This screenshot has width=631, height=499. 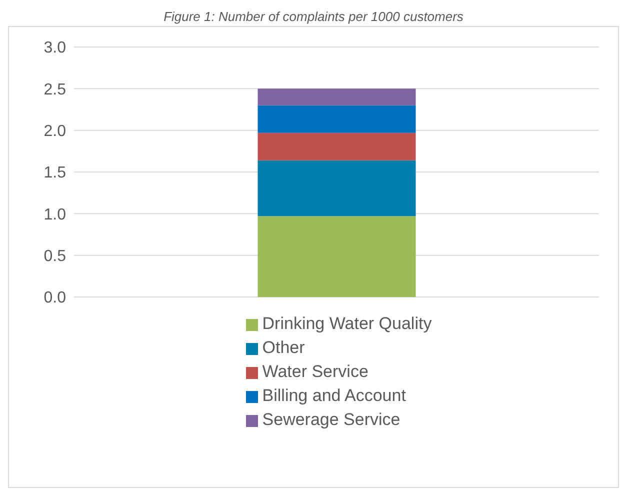 I want to click on y-tick-label: 0.5, so click(x=55, y=257).